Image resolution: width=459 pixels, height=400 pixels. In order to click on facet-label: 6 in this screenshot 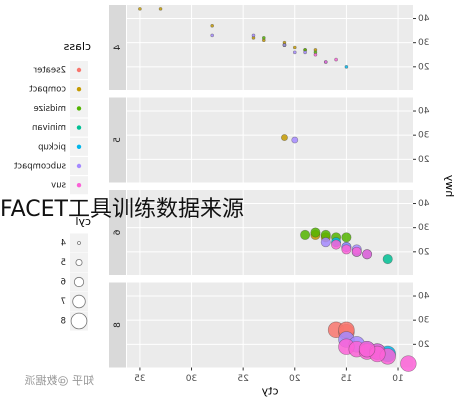, I will do `click(118, 233)`.